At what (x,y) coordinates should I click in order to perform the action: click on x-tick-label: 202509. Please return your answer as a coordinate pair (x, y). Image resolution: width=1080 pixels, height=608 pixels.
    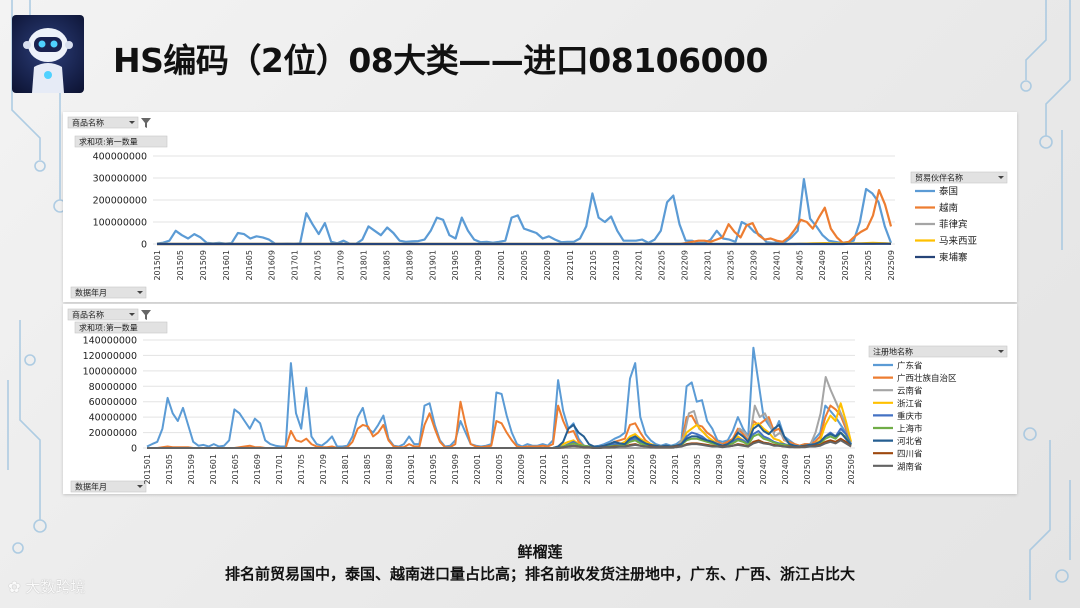
    Looking at the image, I should click on (851, 469).